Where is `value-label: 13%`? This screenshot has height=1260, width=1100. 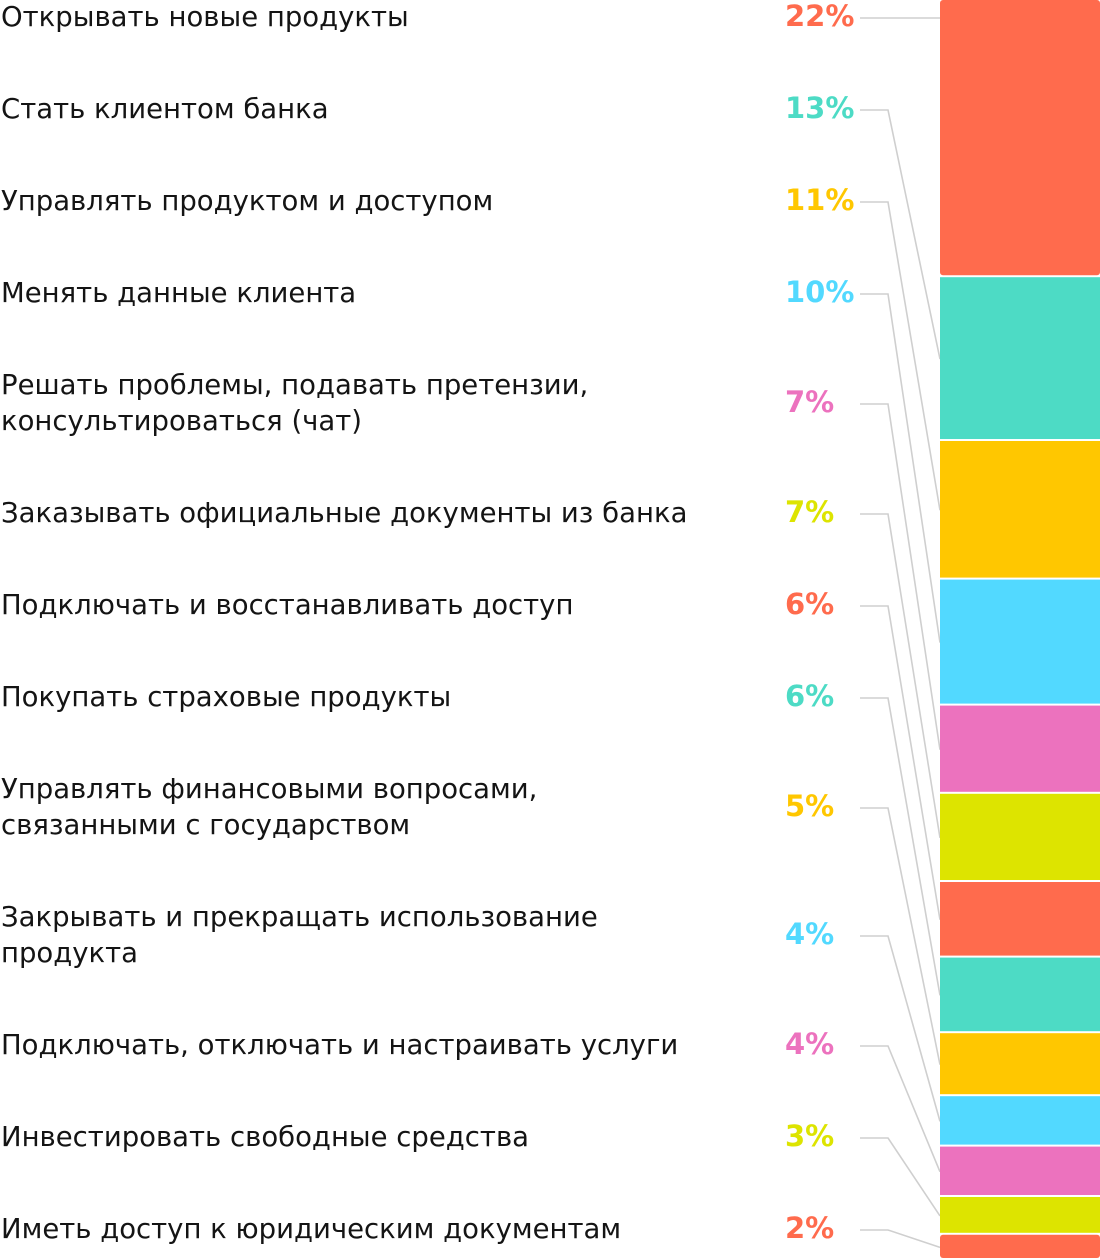
value-label: 13% is located at coordinates (819, 108).